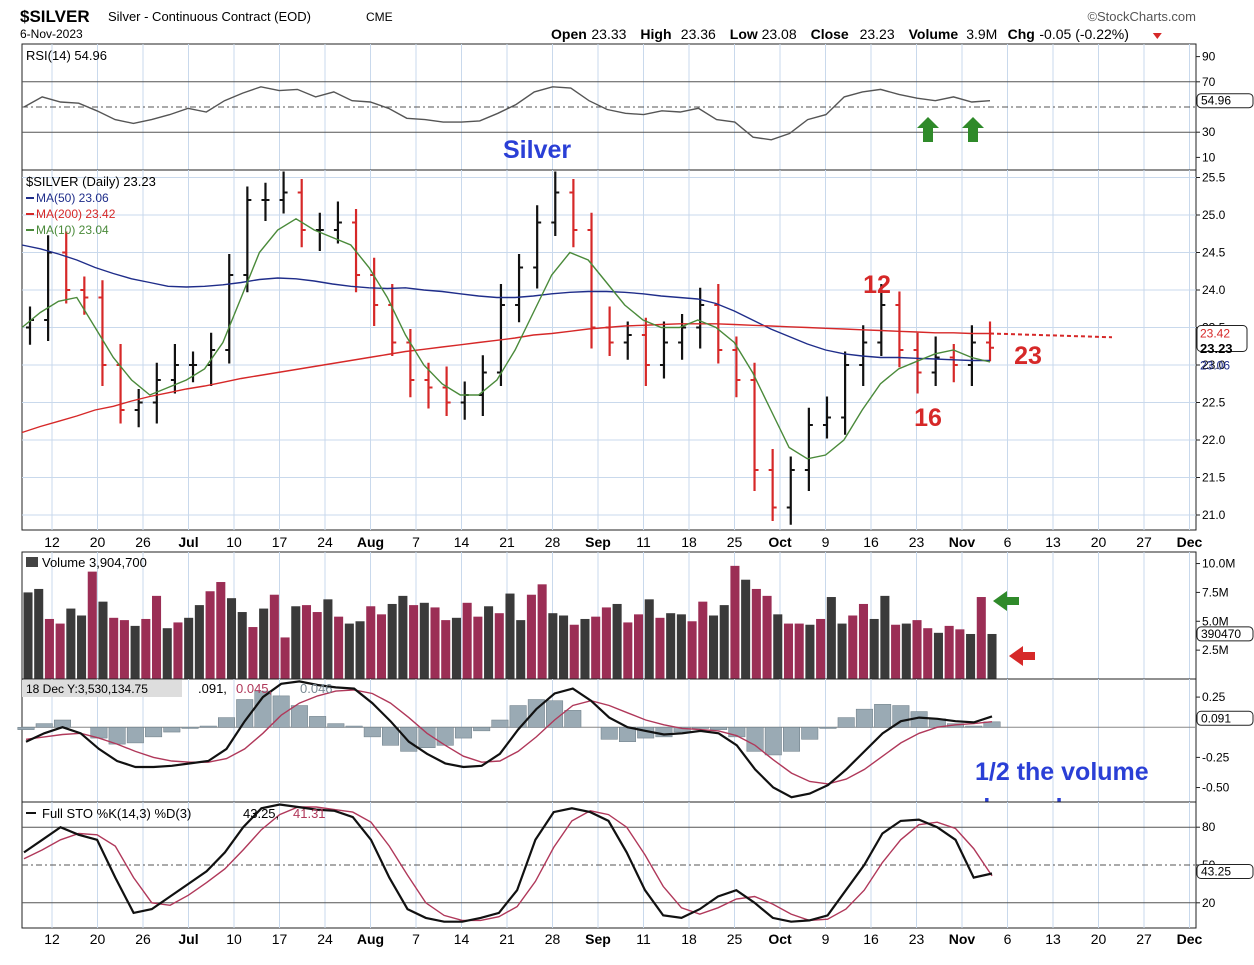  What do you see at coordinates (1141, 16) in the screenshot?
I see `brand-watermark: ©StockCharts.com` at bounding box center [1141, 16].